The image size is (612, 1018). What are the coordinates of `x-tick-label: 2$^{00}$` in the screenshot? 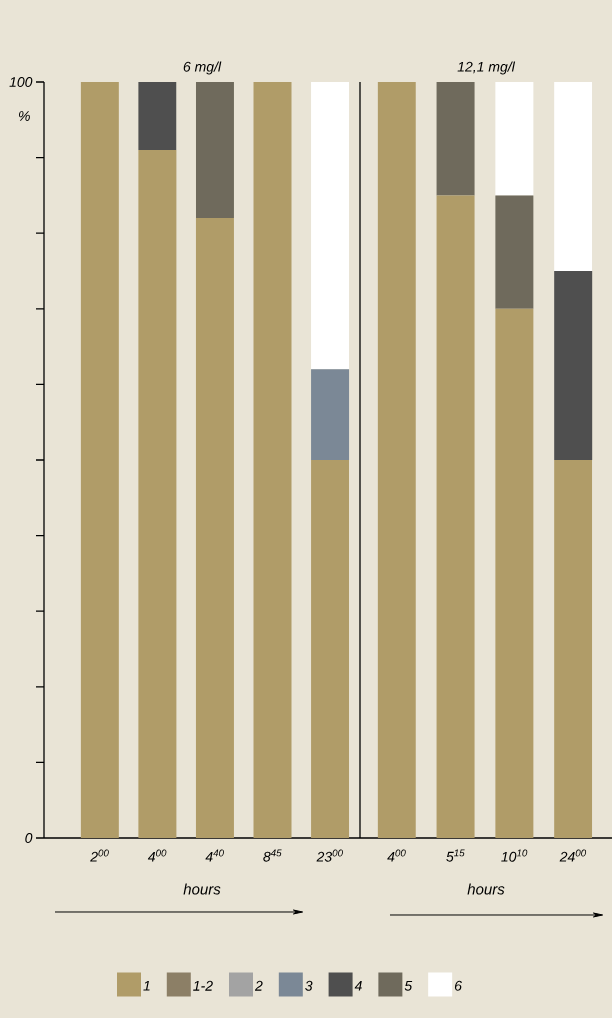 It's located at (99, 855).